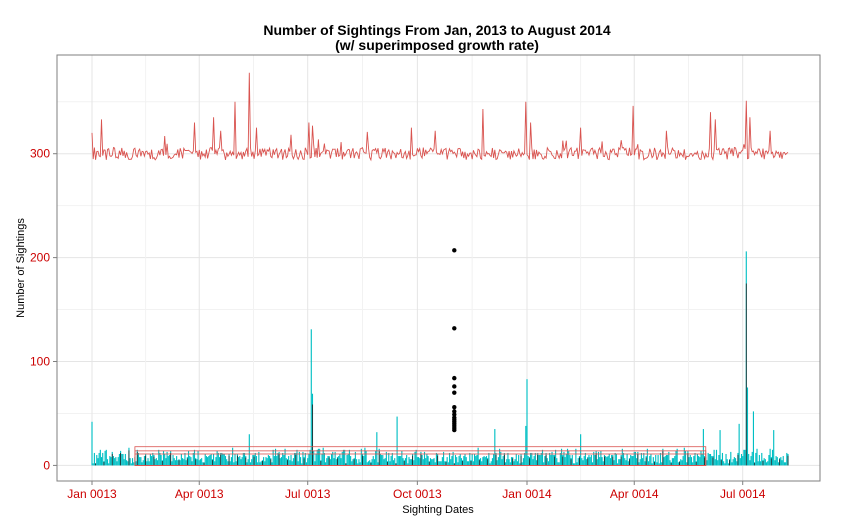  Describe the element at coordinates (199, 494) in the screenshot. I see `x-tick-label: Apr 0013` at that location.